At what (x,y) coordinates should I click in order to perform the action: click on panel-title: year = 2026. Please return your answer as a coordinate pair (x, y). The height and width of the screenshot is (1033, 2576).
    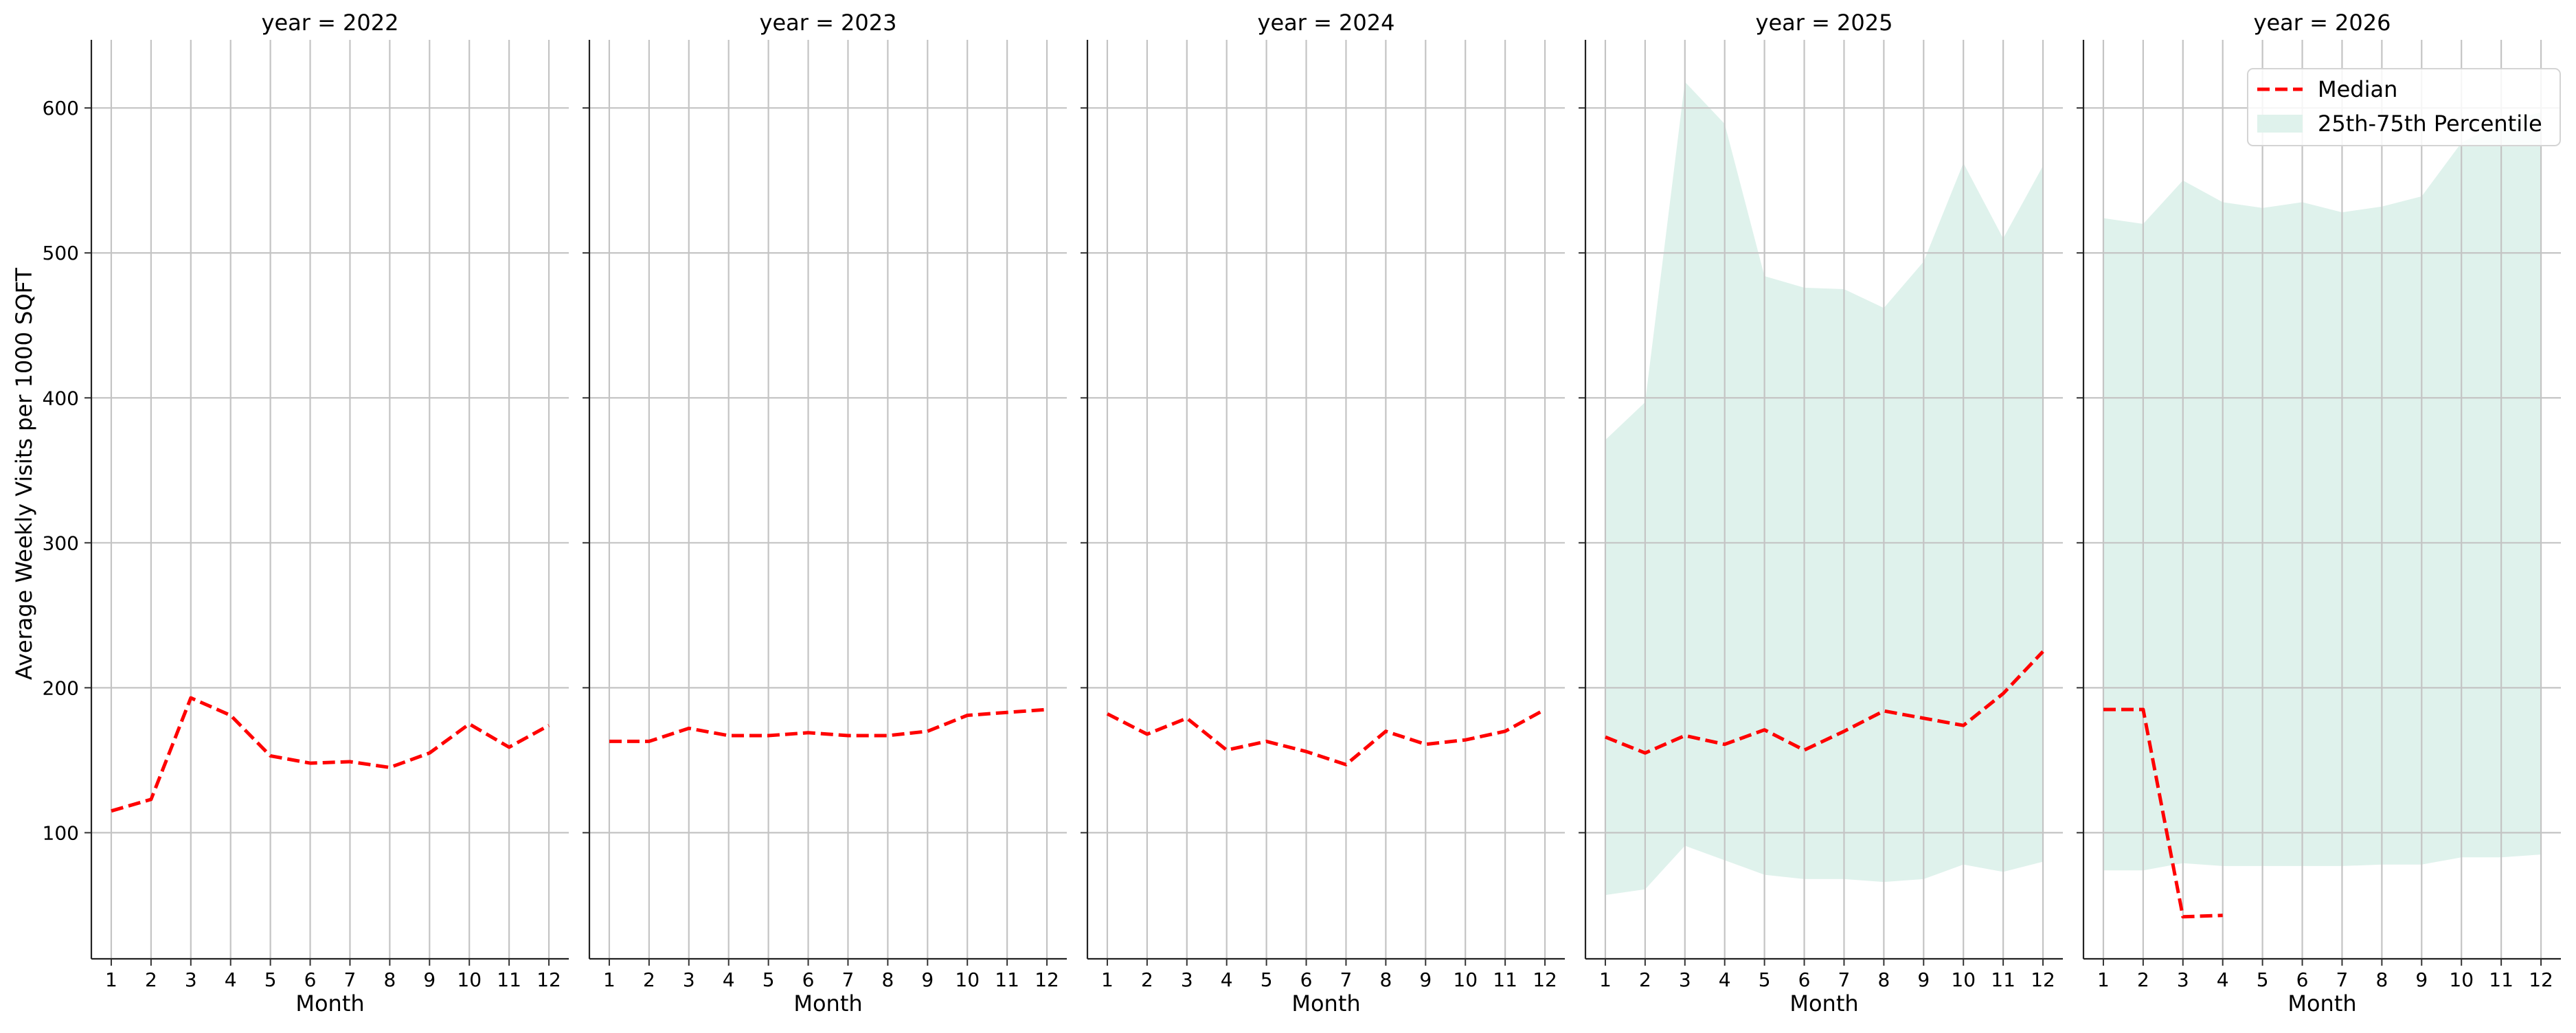
    Looking at the image, I should click on (2322, 23).